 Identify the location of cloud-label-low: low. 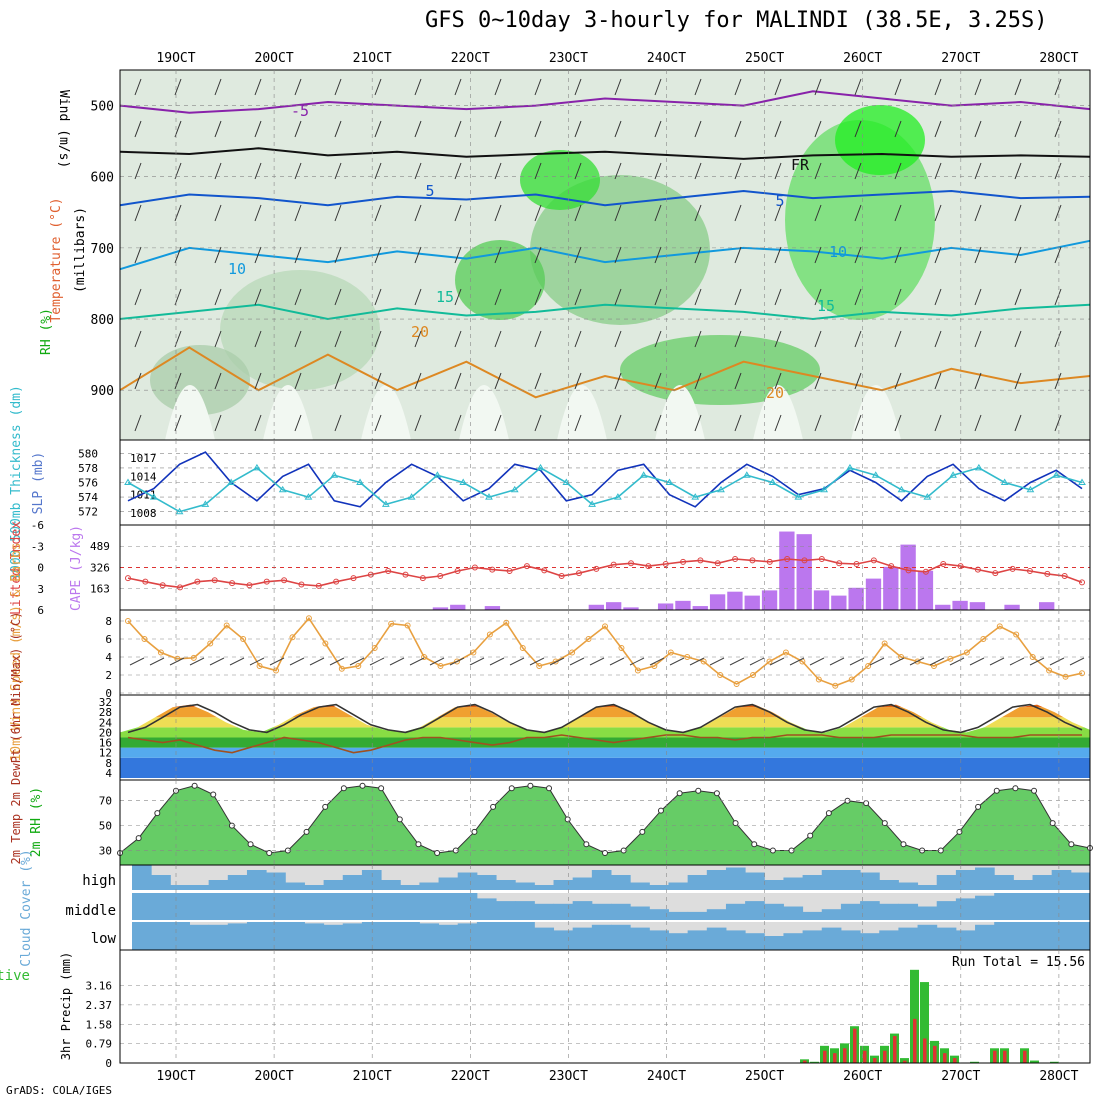
(104, 939).